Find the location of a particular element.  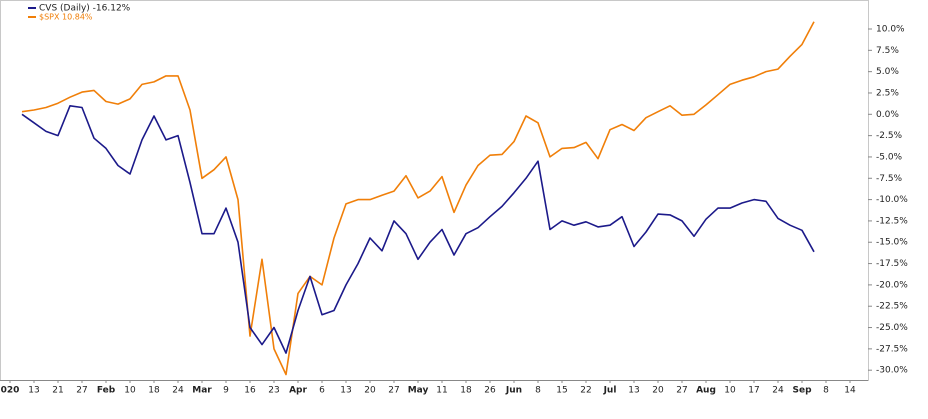

y-tick-label: -25.0% is located at coordinates (892, 328).